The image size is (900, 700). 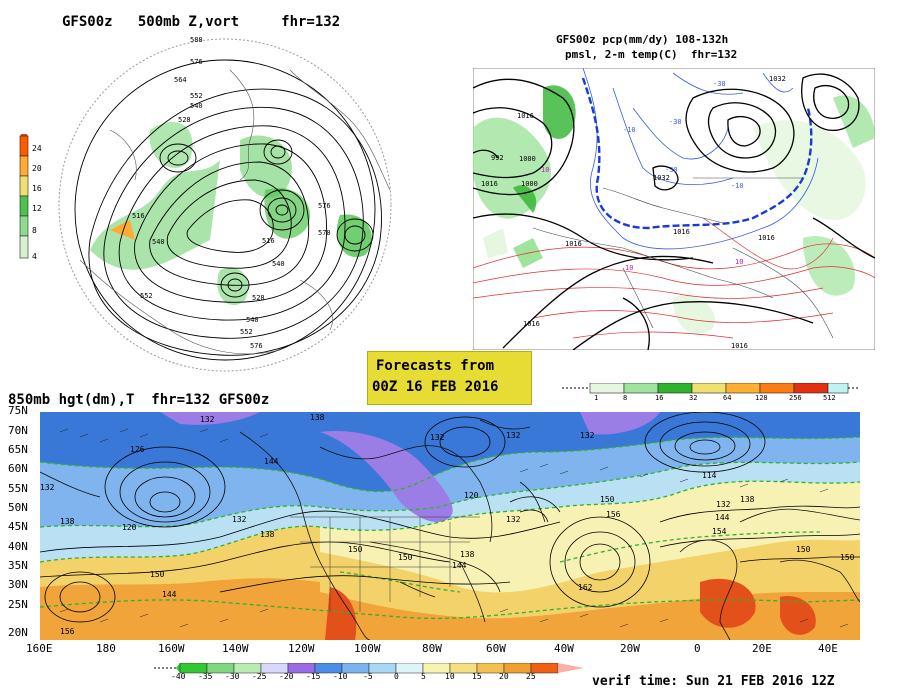 I want to click on svg-text: 570, so click(x=324, y=233).